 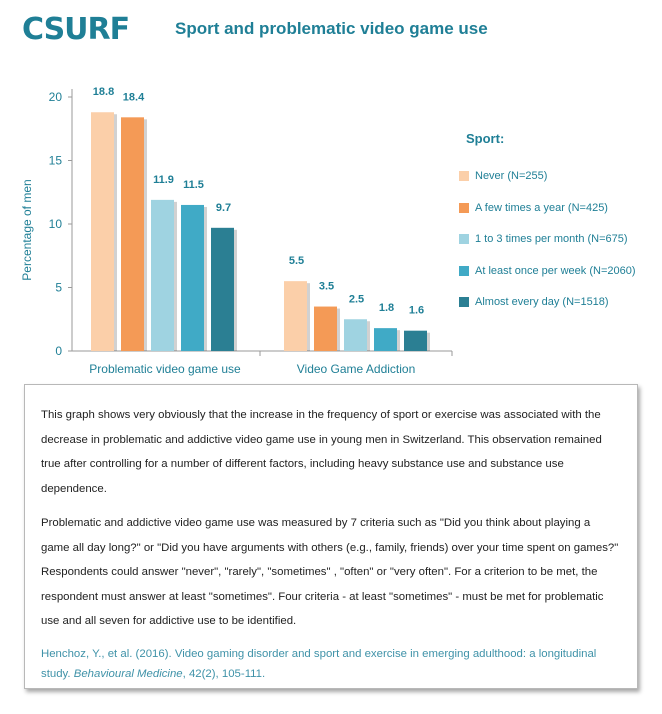 I want to click on legend-item: Never (N=255), so click(x=547, y=184).